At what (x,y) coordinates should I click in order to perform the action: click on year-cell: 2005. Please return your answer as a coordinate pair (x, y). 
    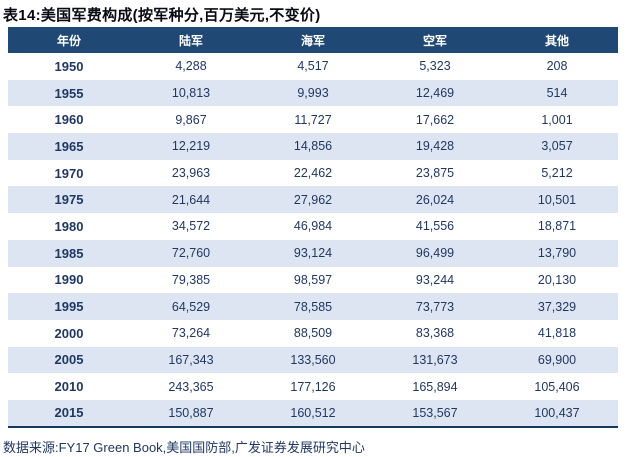
    Looking at the image, I should click on (69, 360).